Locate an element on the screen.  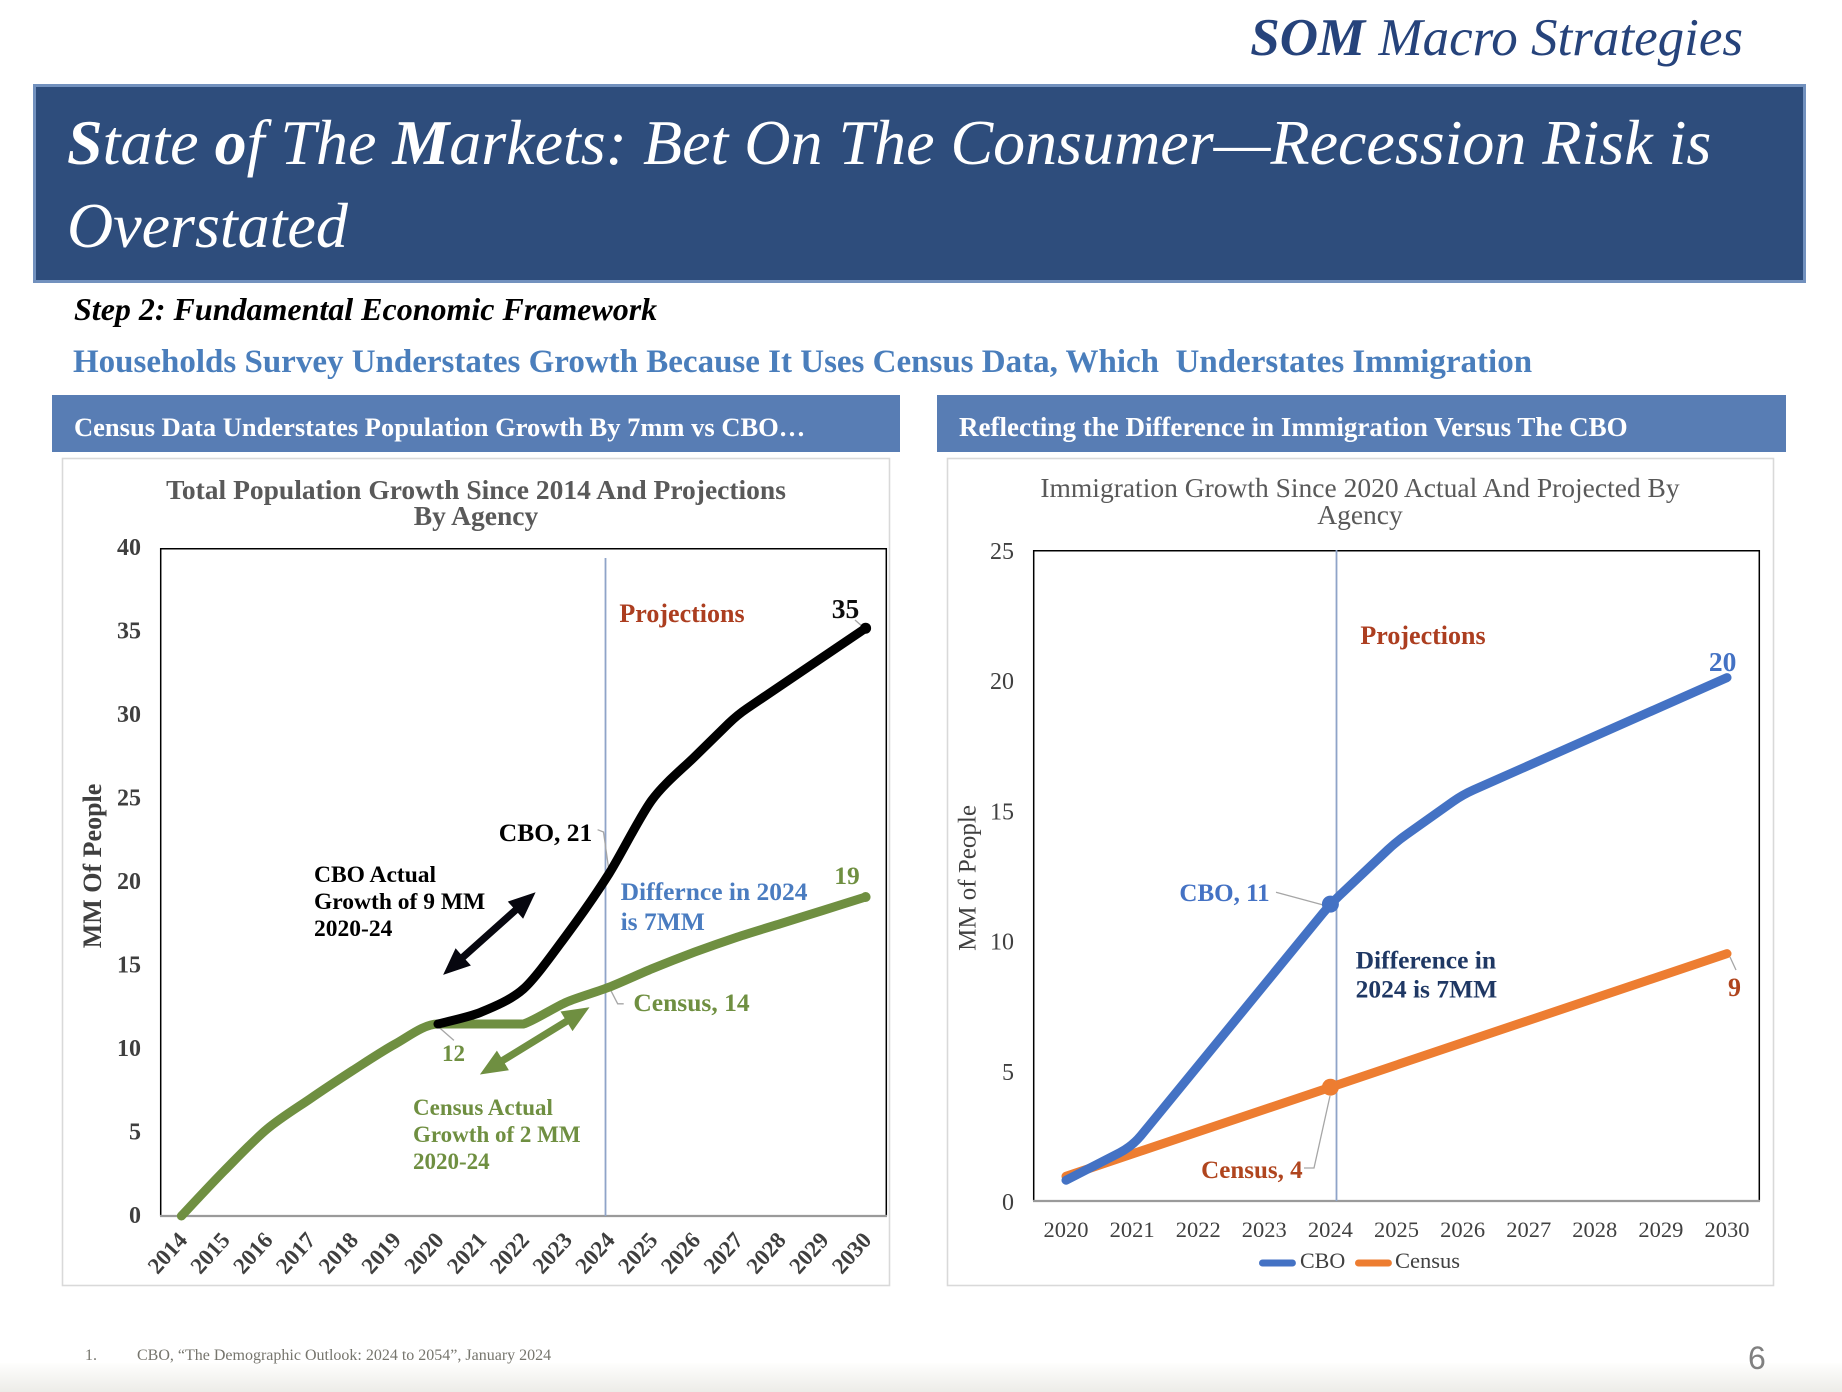
svg-text: Census, 4 is located at coordinates (1252, 1170).